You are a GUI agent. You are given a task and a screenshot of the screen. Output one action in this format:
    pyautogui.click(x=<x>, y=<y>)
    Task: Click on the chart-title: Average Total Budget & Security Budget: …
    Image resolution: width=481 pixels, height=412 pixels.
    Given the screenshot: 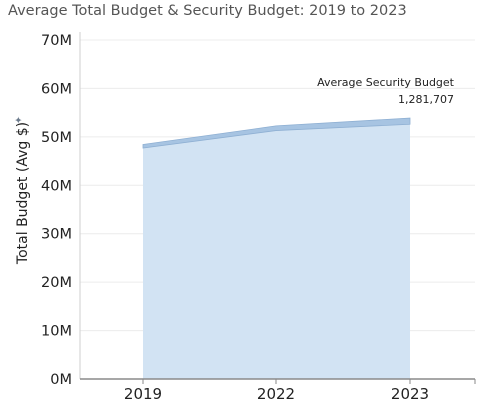 What is the action you would take?
    pyautogui.click(x=207, y=11)
    